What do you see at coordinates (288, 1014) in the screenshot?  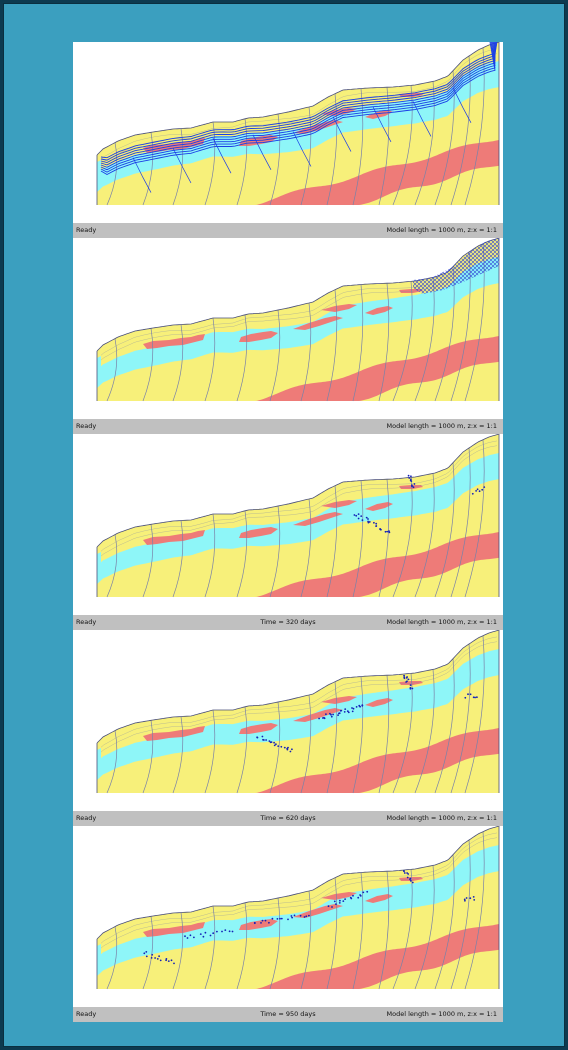 I see `status-time: Time = 950 days` at bounding box center [288, 1014].